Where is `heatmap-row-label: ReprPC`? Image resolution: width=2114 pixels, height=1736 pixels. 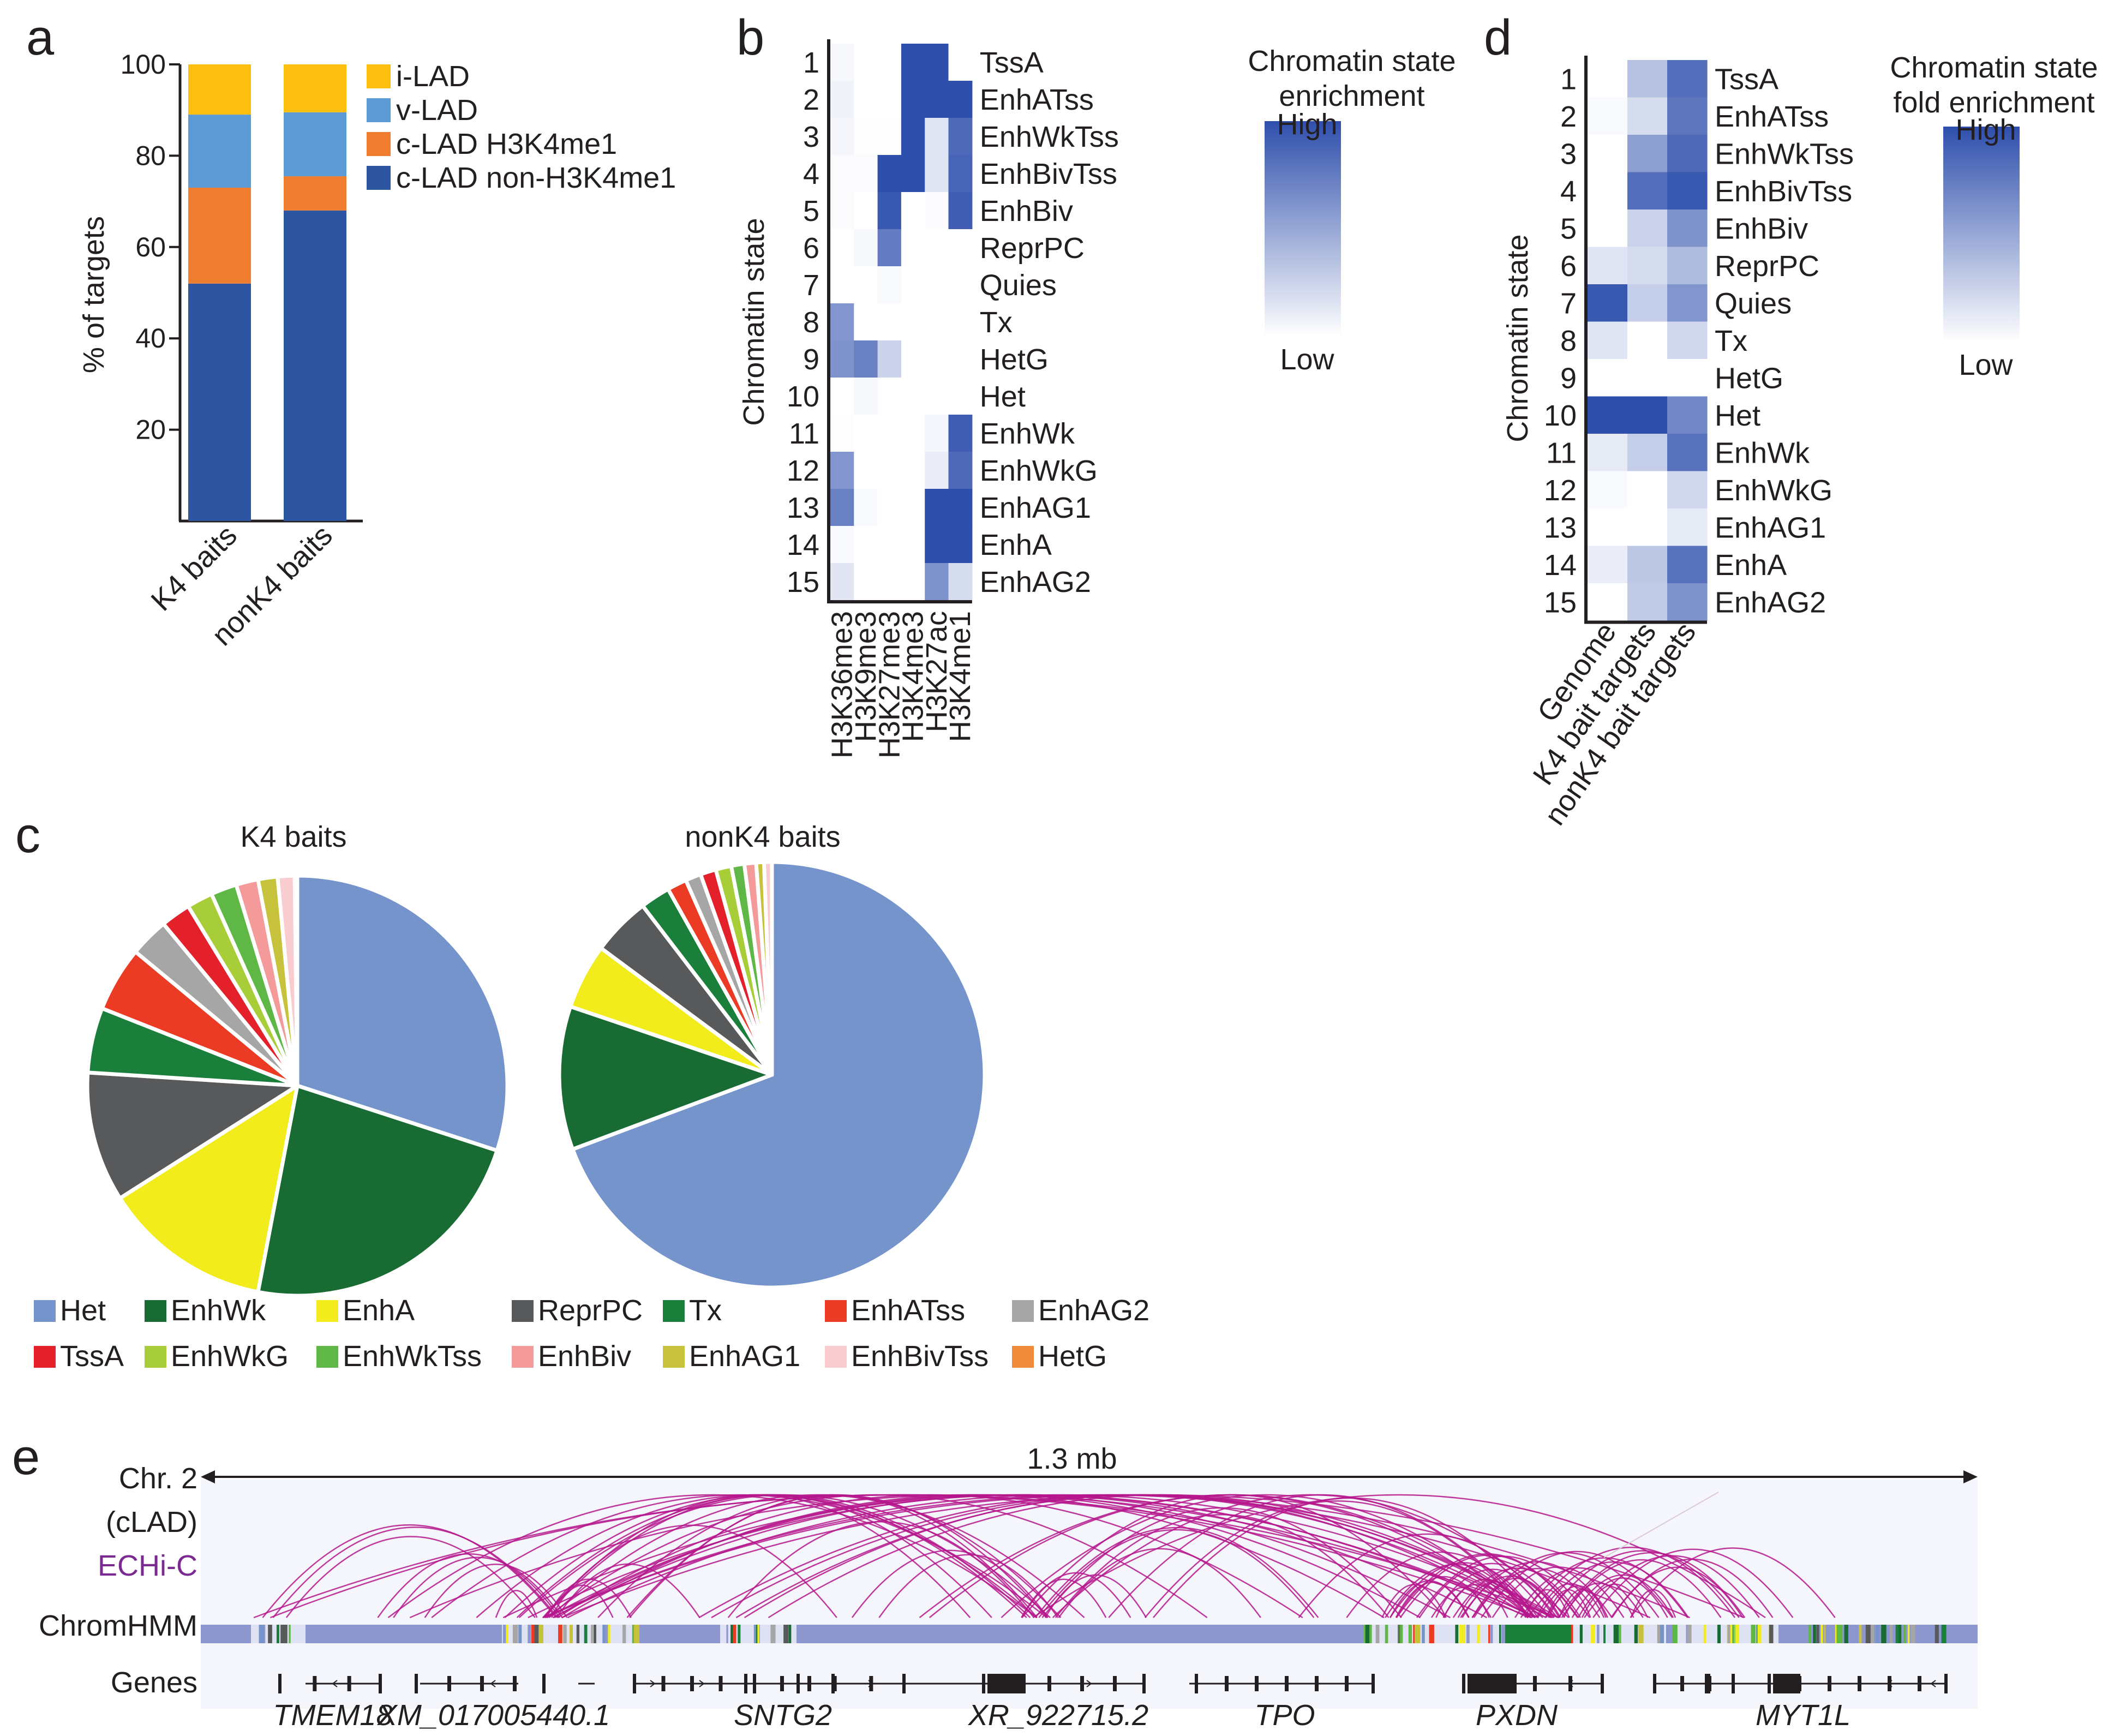
heatmap-row-label: ReprPC is located at coordinates (1767, 267).